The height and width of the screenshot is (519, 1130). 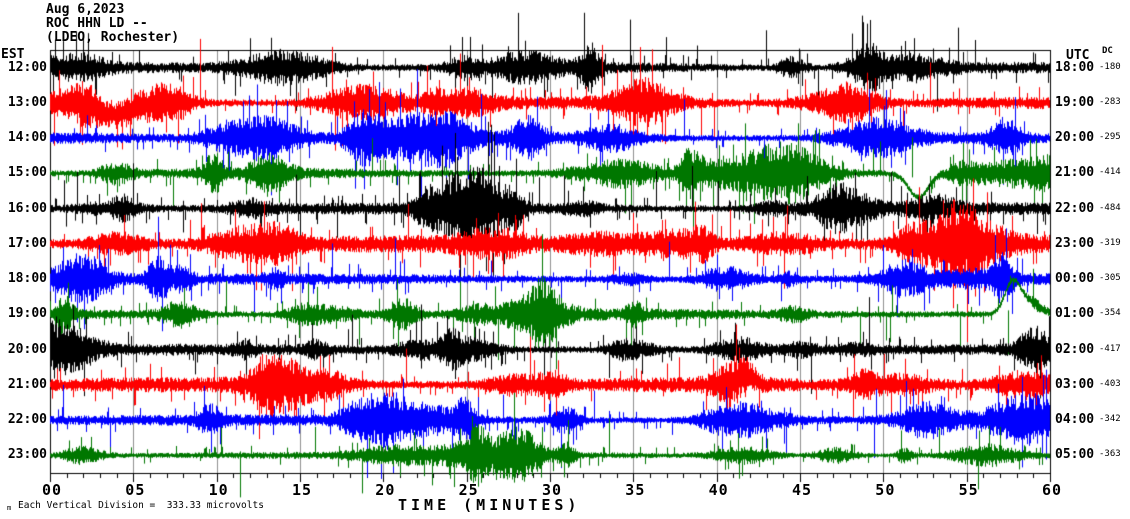 What do you see at coordinates (27, 67) in the screenshot?
I see `est-time-label: 12:00` at bounding box center [27, 67].